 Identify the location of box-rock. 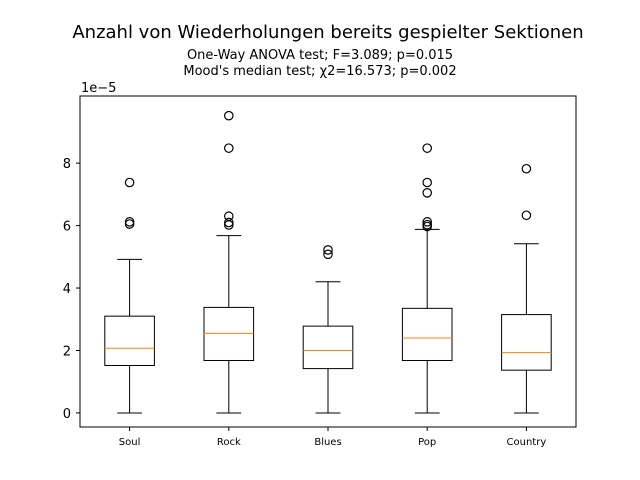
(229, 333).